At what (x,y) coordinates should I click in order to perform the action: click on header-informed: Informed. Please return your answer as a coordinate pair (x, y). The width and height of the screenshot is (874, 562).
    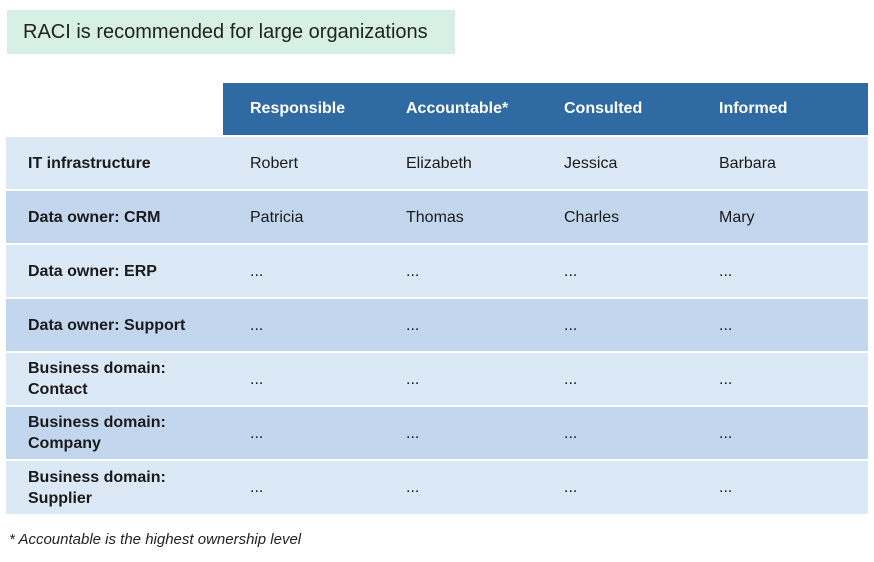
    Looking at the image, I should click on (780, 109).